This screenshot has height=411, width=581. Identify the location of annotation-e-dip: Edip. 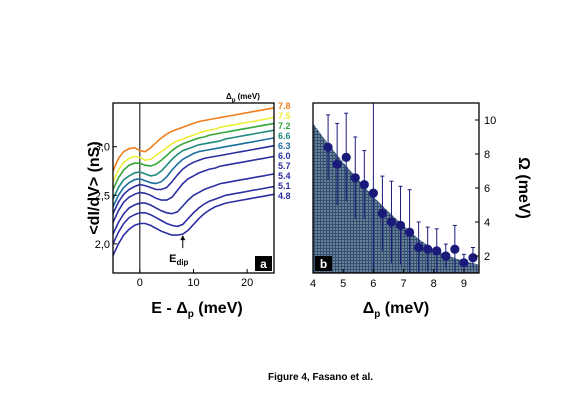
(179, 251).